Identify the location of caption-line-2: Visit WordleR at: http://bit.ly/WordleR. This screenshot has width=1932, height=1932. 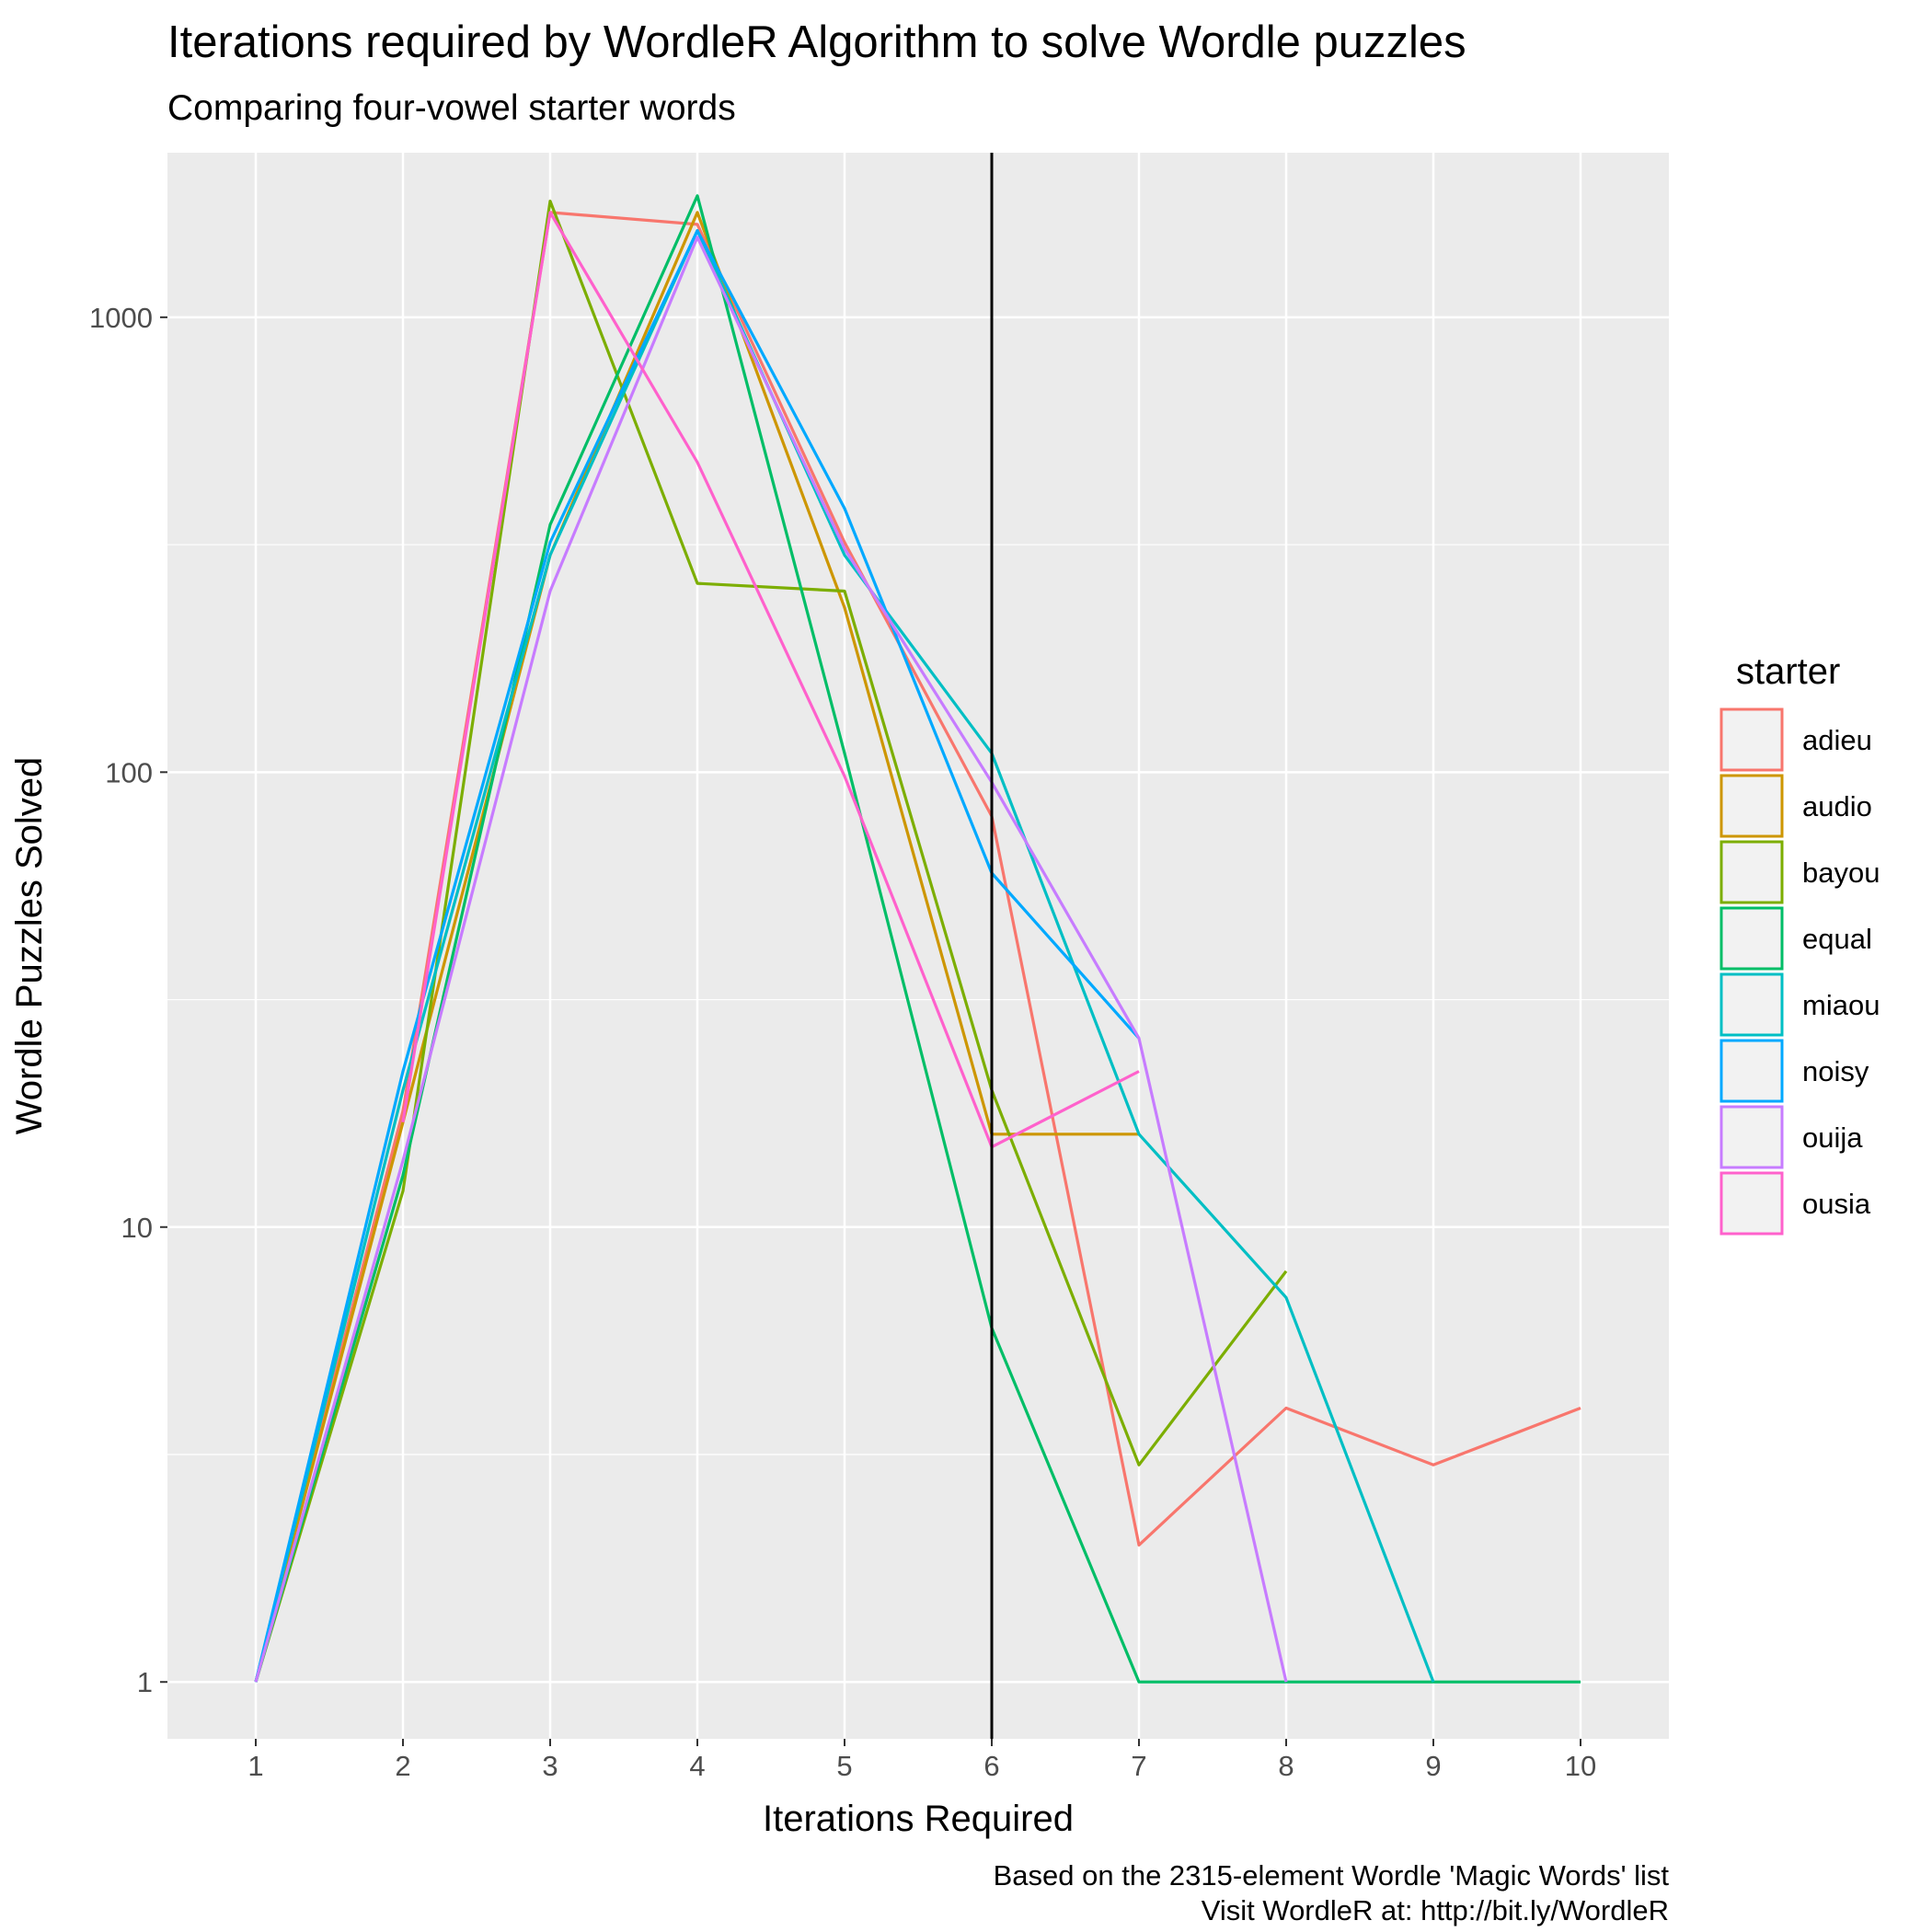
(1435, 1910).